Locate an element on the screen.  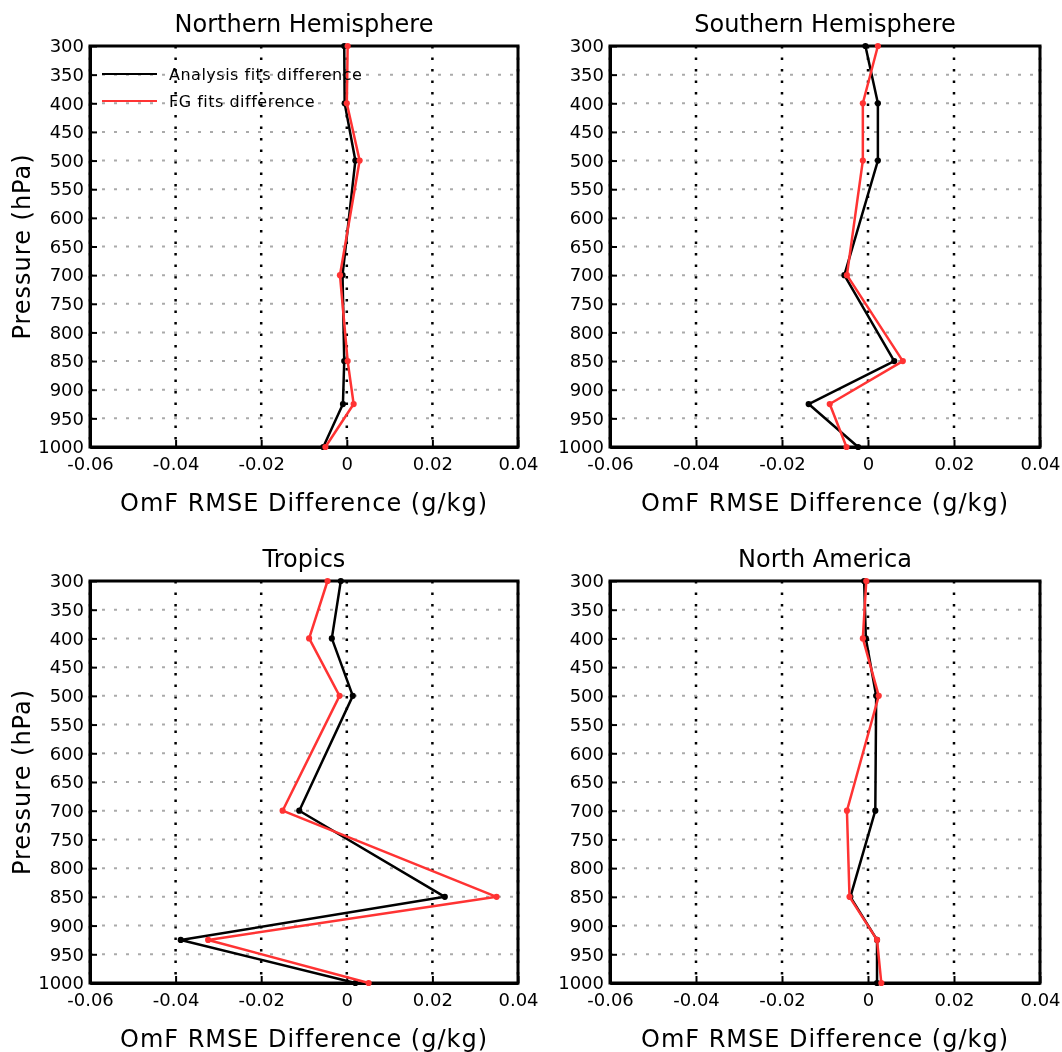
chart-title: North America is located at coordinates (825, 559).